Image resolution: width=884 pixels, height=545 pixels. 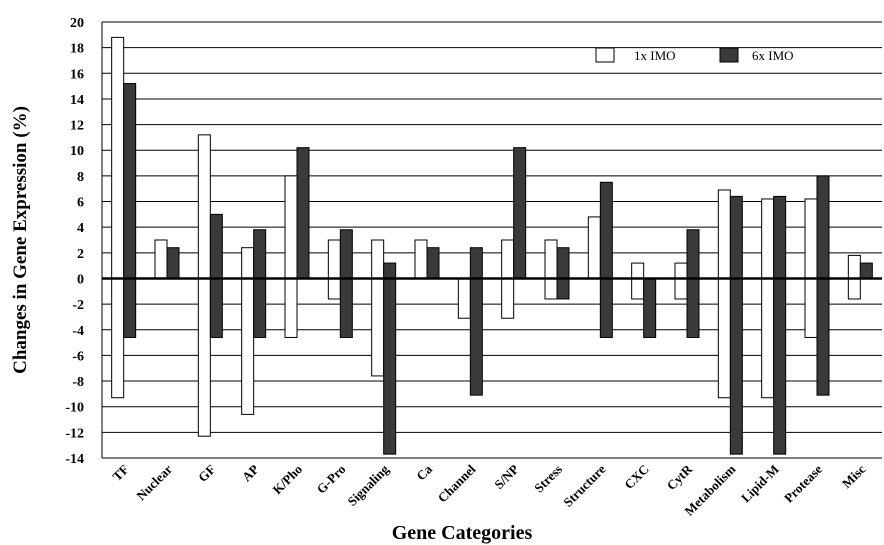 What do you see at coordinates (154, 482) in the screenshot?
I see `x-category-label: Nuclear` at bounding box center [154, 482].